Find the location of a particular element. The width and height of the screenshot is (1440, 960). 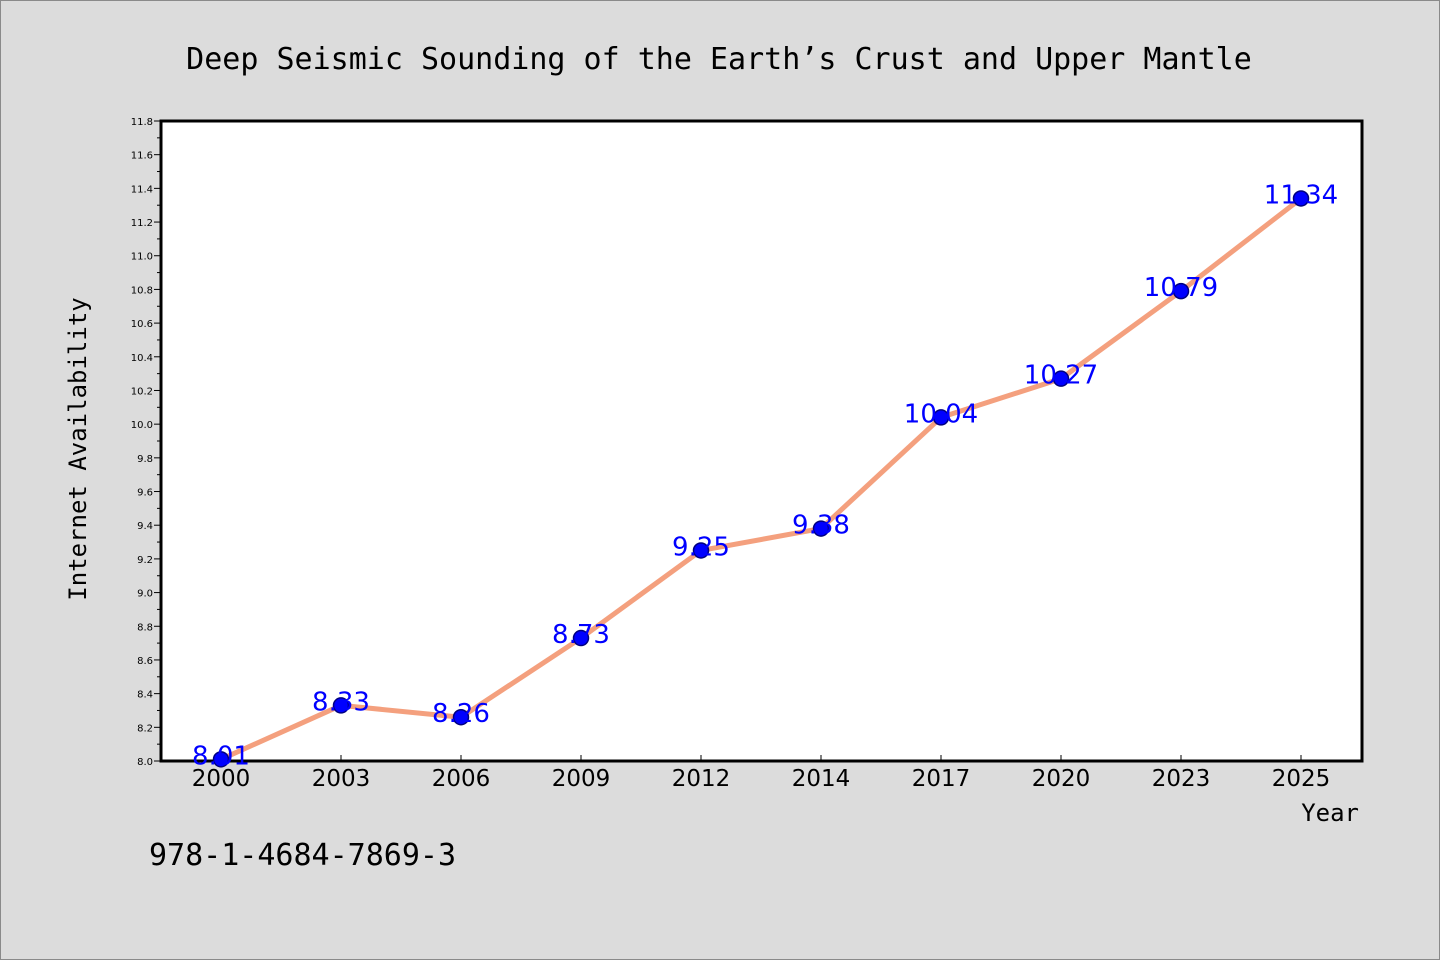

y-tick-label: 10.6 is located at coordinates (142, 324).